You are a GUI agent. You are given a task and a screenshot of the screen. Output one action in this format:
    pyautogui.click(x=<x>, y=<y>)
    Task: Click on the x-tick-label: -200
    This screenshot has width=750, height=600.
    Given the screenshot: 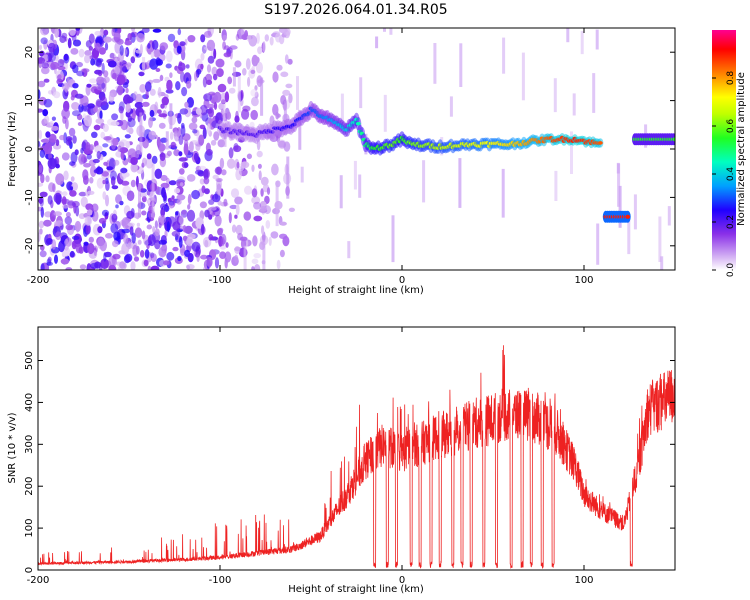 What is the action you would take?
    pyautogui.click(x=38, y=280)
    